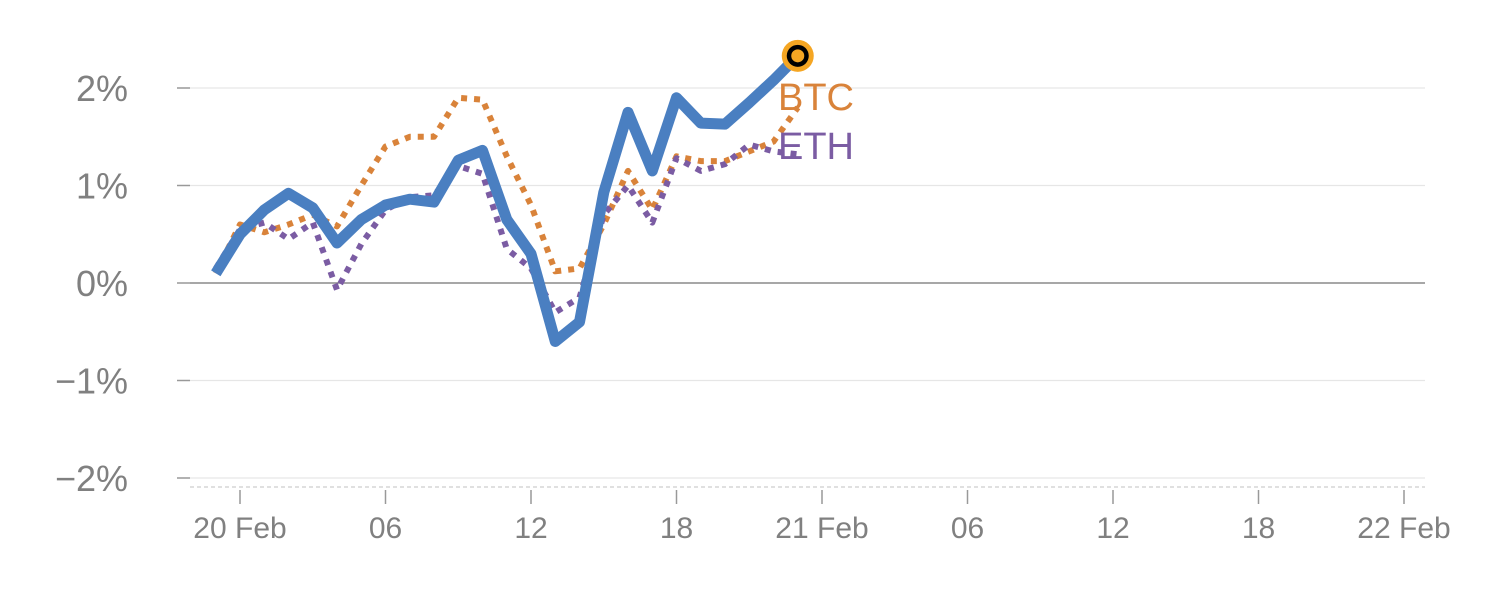 Image resolution: width=1500 pixels, height=600 pixels. What do you see at coordinates (239, 528) in the screenshot?
I see `x-tick-label: 20 Feb` at bounding box center [239, 528].